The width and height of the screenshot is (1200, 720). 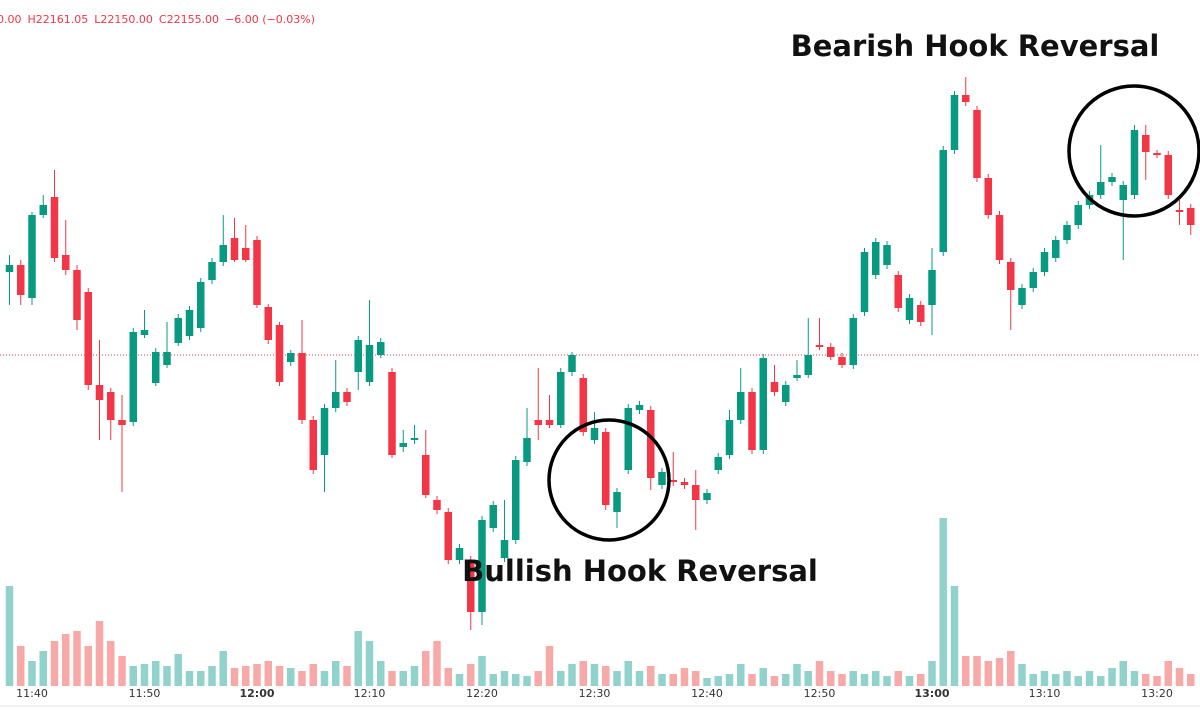 I want to click on x-tick-label: 13:00, so click(x=931, y=693).